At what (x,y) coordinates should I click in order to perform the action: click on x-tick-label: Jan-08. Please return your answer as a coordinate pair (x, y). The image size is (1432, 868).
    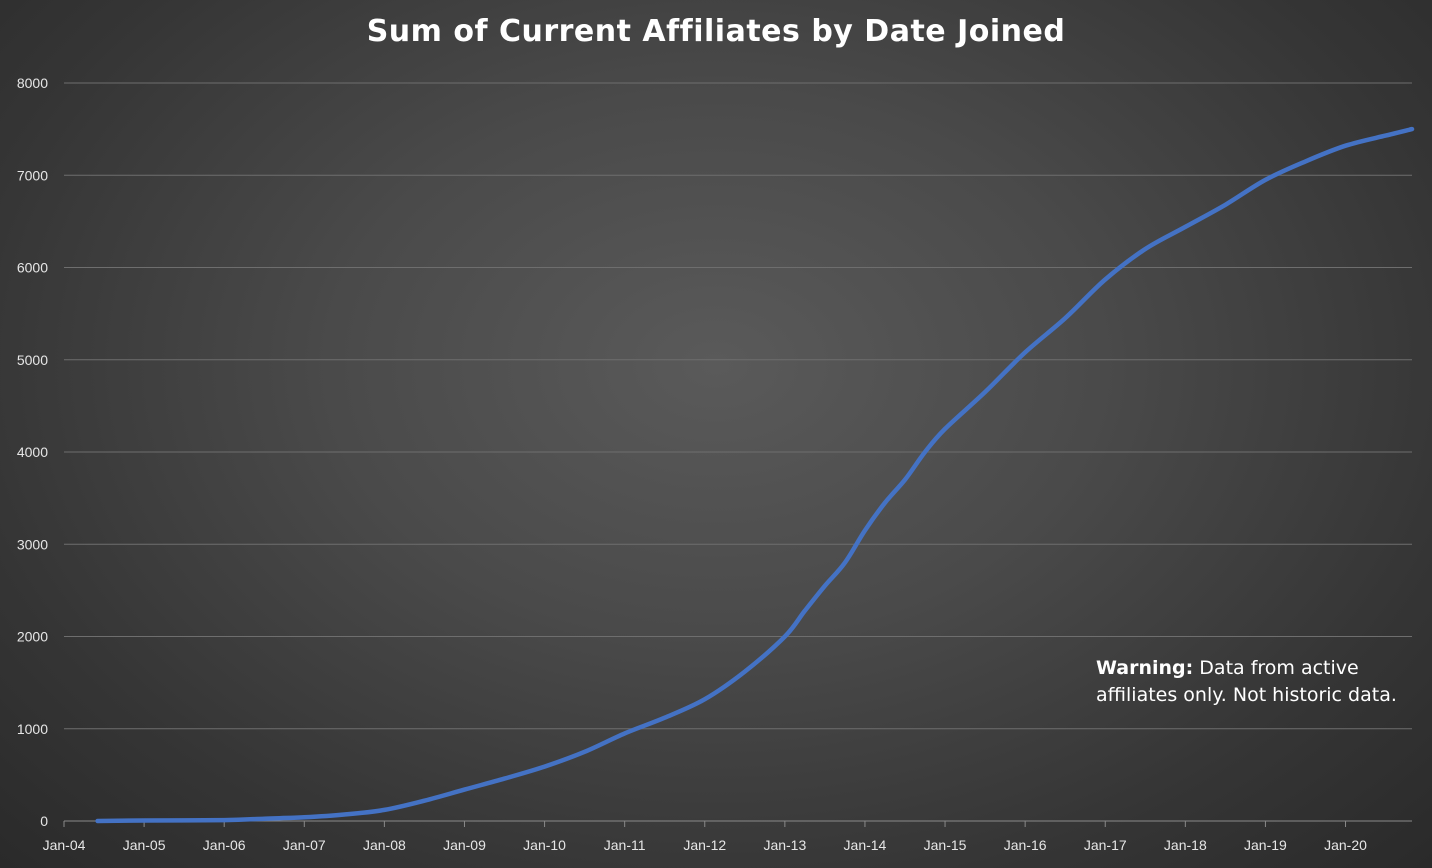
    Looking at the image, I should click on (384, 845).